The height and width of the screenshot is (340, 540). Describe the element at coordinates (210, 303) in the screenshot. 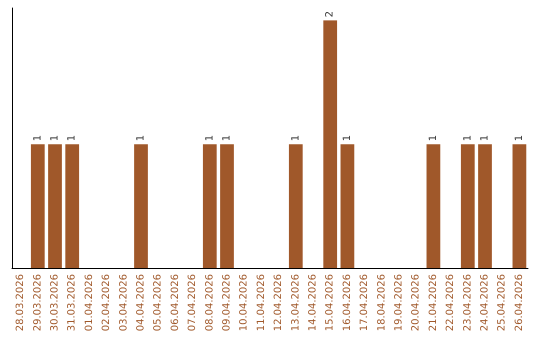

I see `x-tick-label: 08.04.2026` at that location.